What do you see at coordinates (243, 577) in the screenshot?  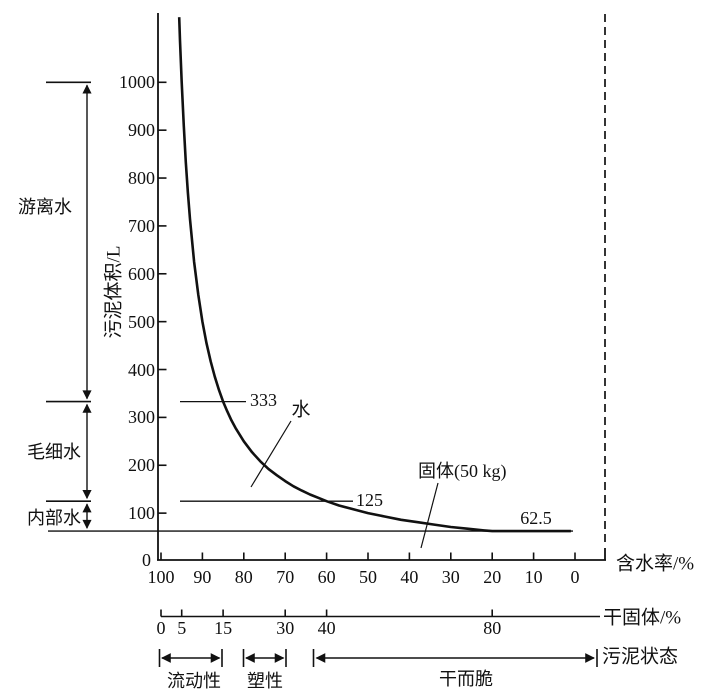 I see `x-tick-label: 80` at bounding box center [243, 577].